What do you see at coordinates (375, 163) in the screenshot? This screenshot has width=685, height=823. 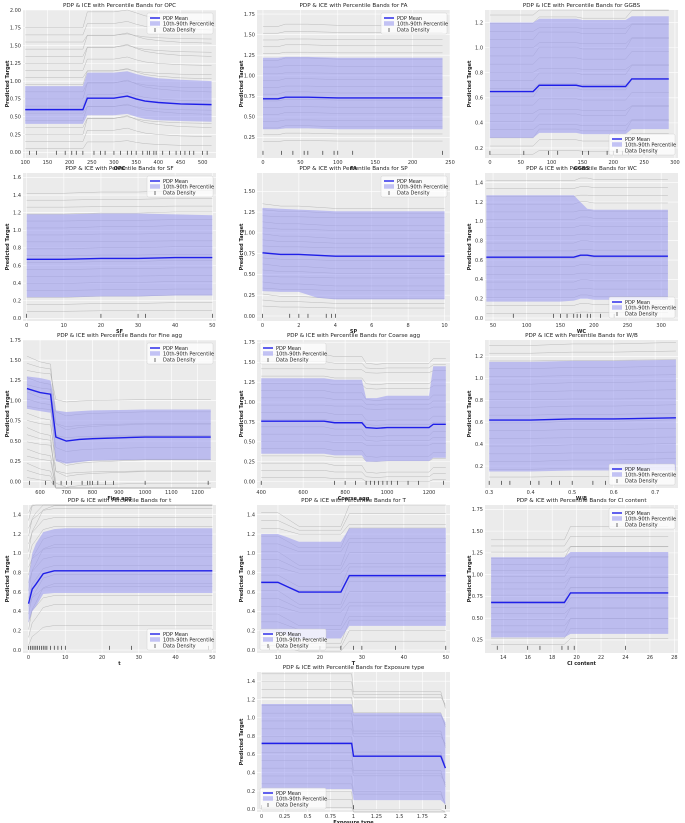 I see `x-tick-label: 150` at bounding box center [375, 163].